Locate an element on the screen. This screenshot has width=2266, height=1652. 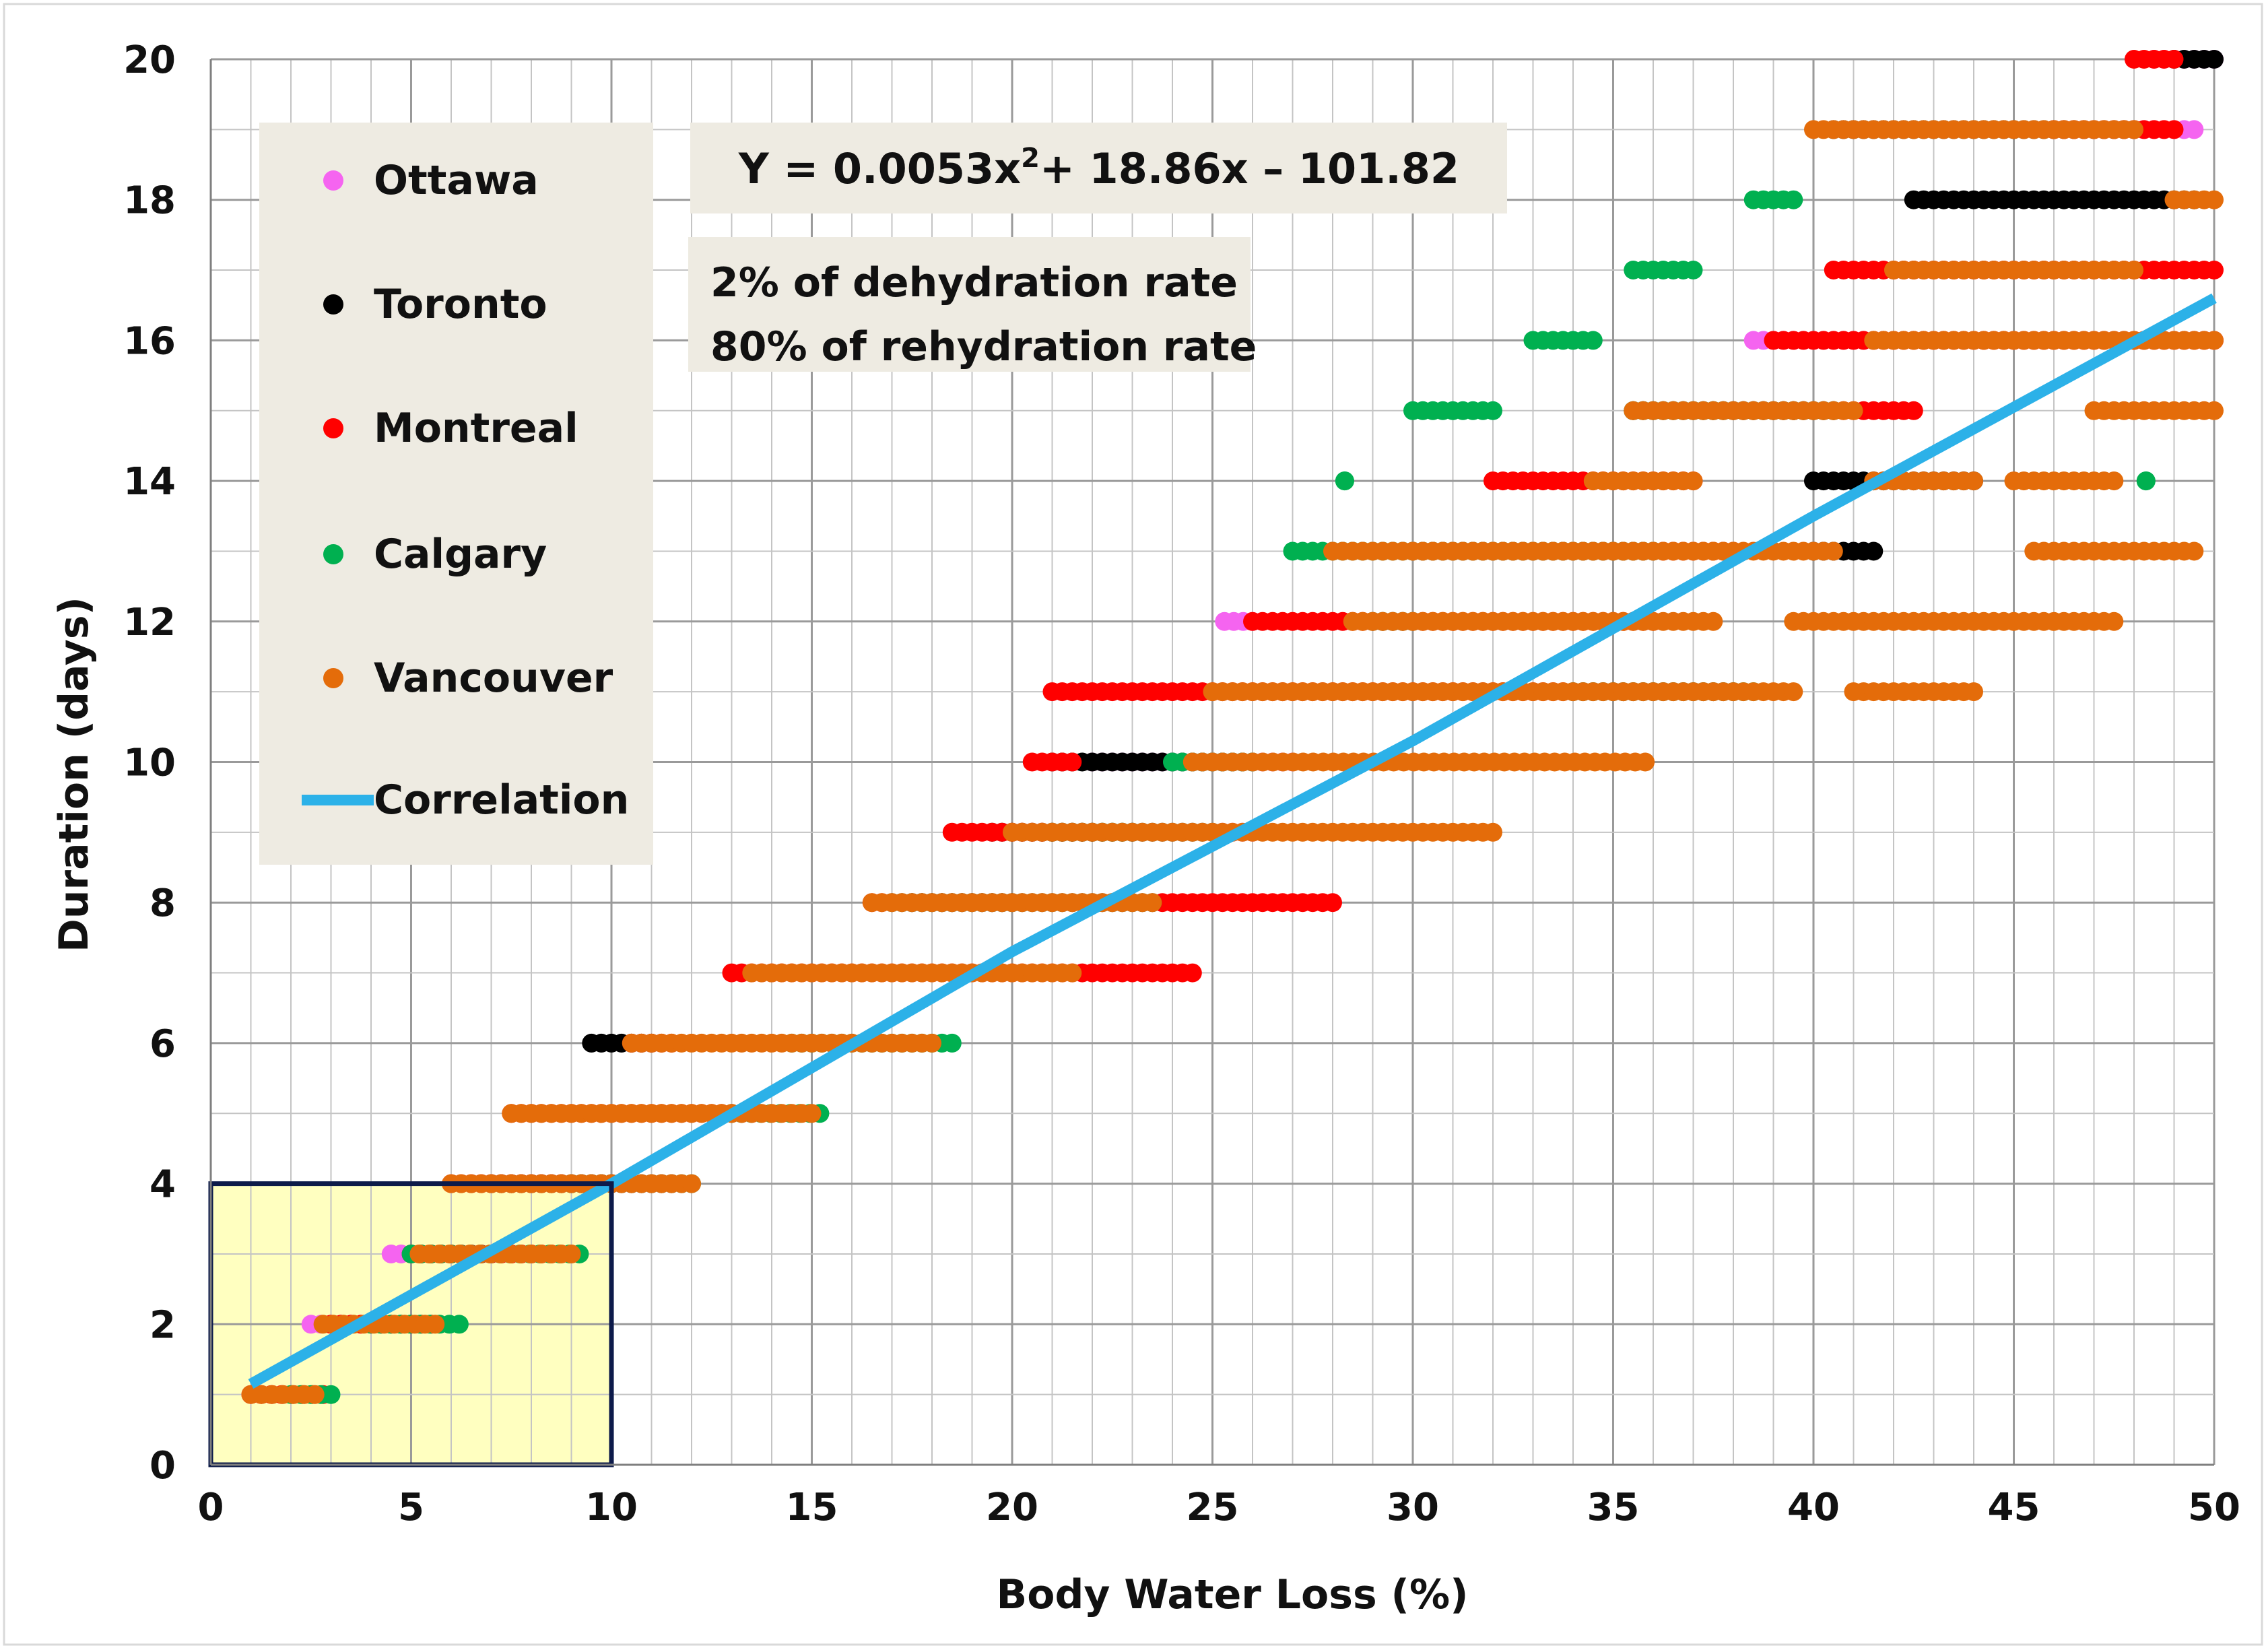
y-tick-label: 8 is located at coordinates (162, 903).